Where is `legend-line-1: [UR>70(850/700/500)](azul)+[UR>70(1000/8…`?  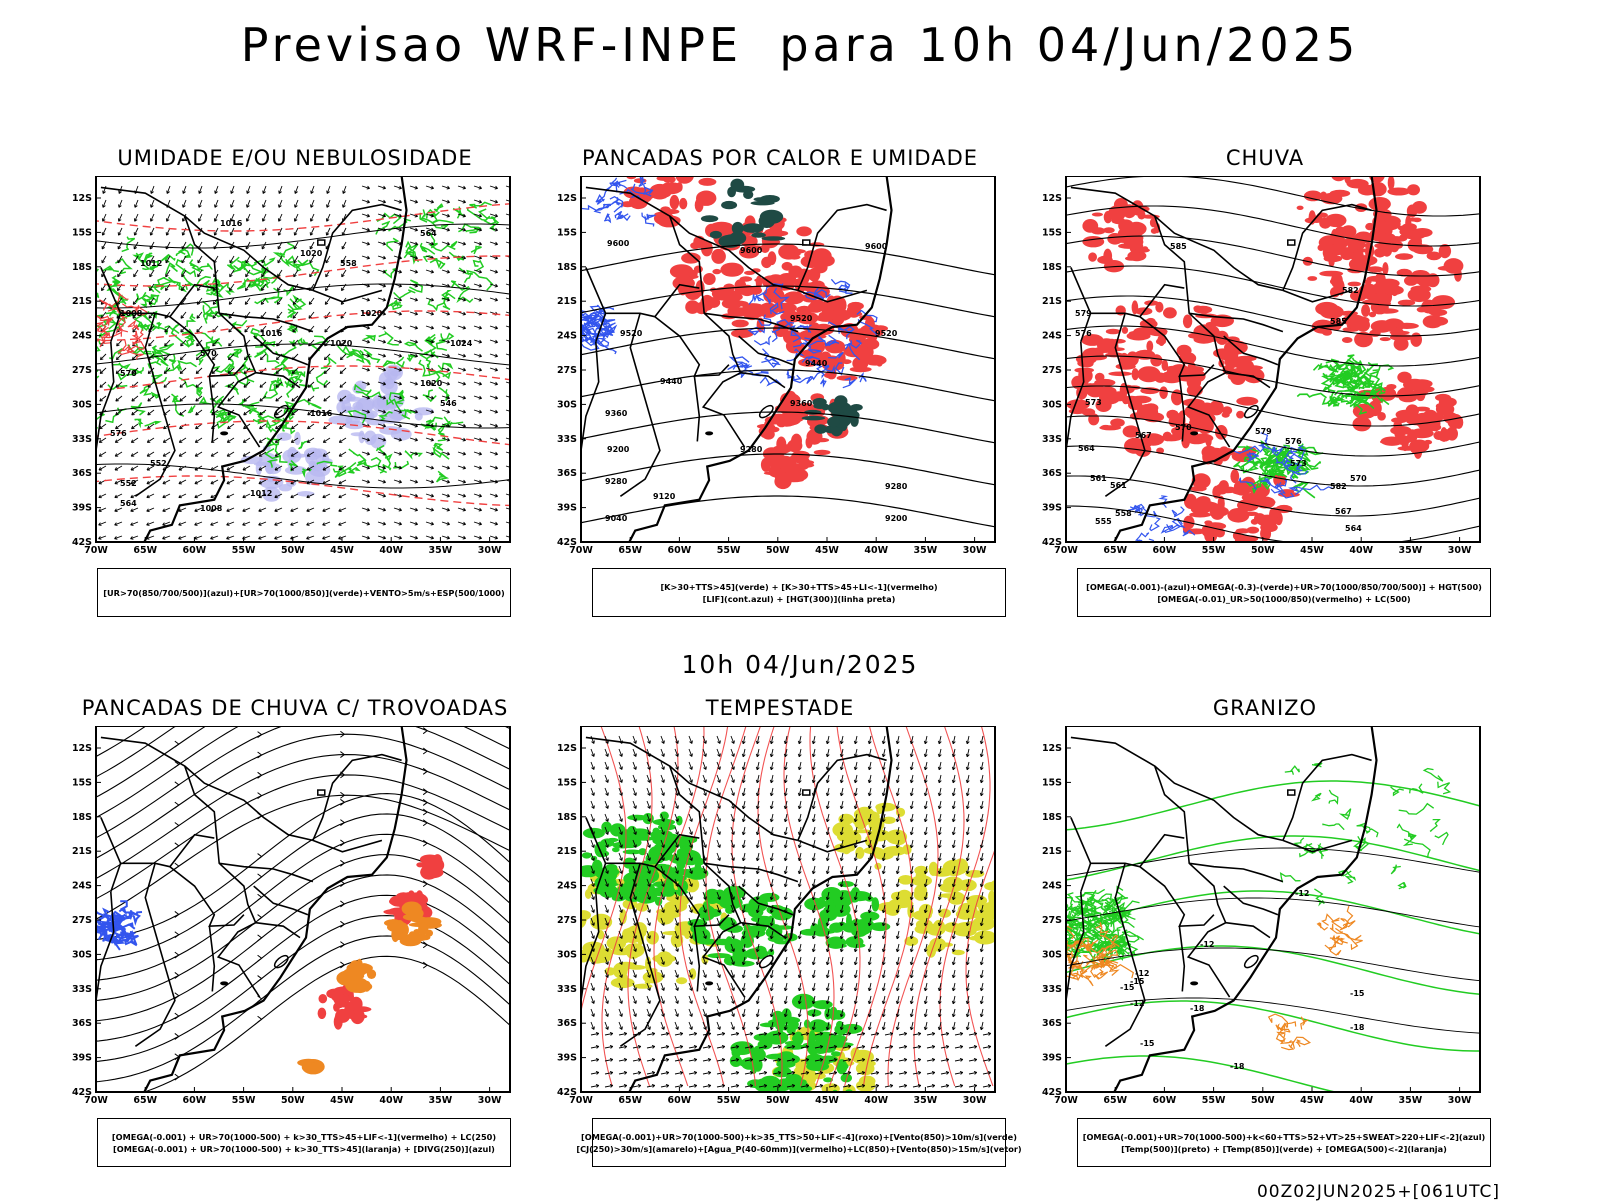 legend-line-1: [UR>70(850/700/500)](azul)+[UR>70(1000/8… is located at coordinates (303, 593).